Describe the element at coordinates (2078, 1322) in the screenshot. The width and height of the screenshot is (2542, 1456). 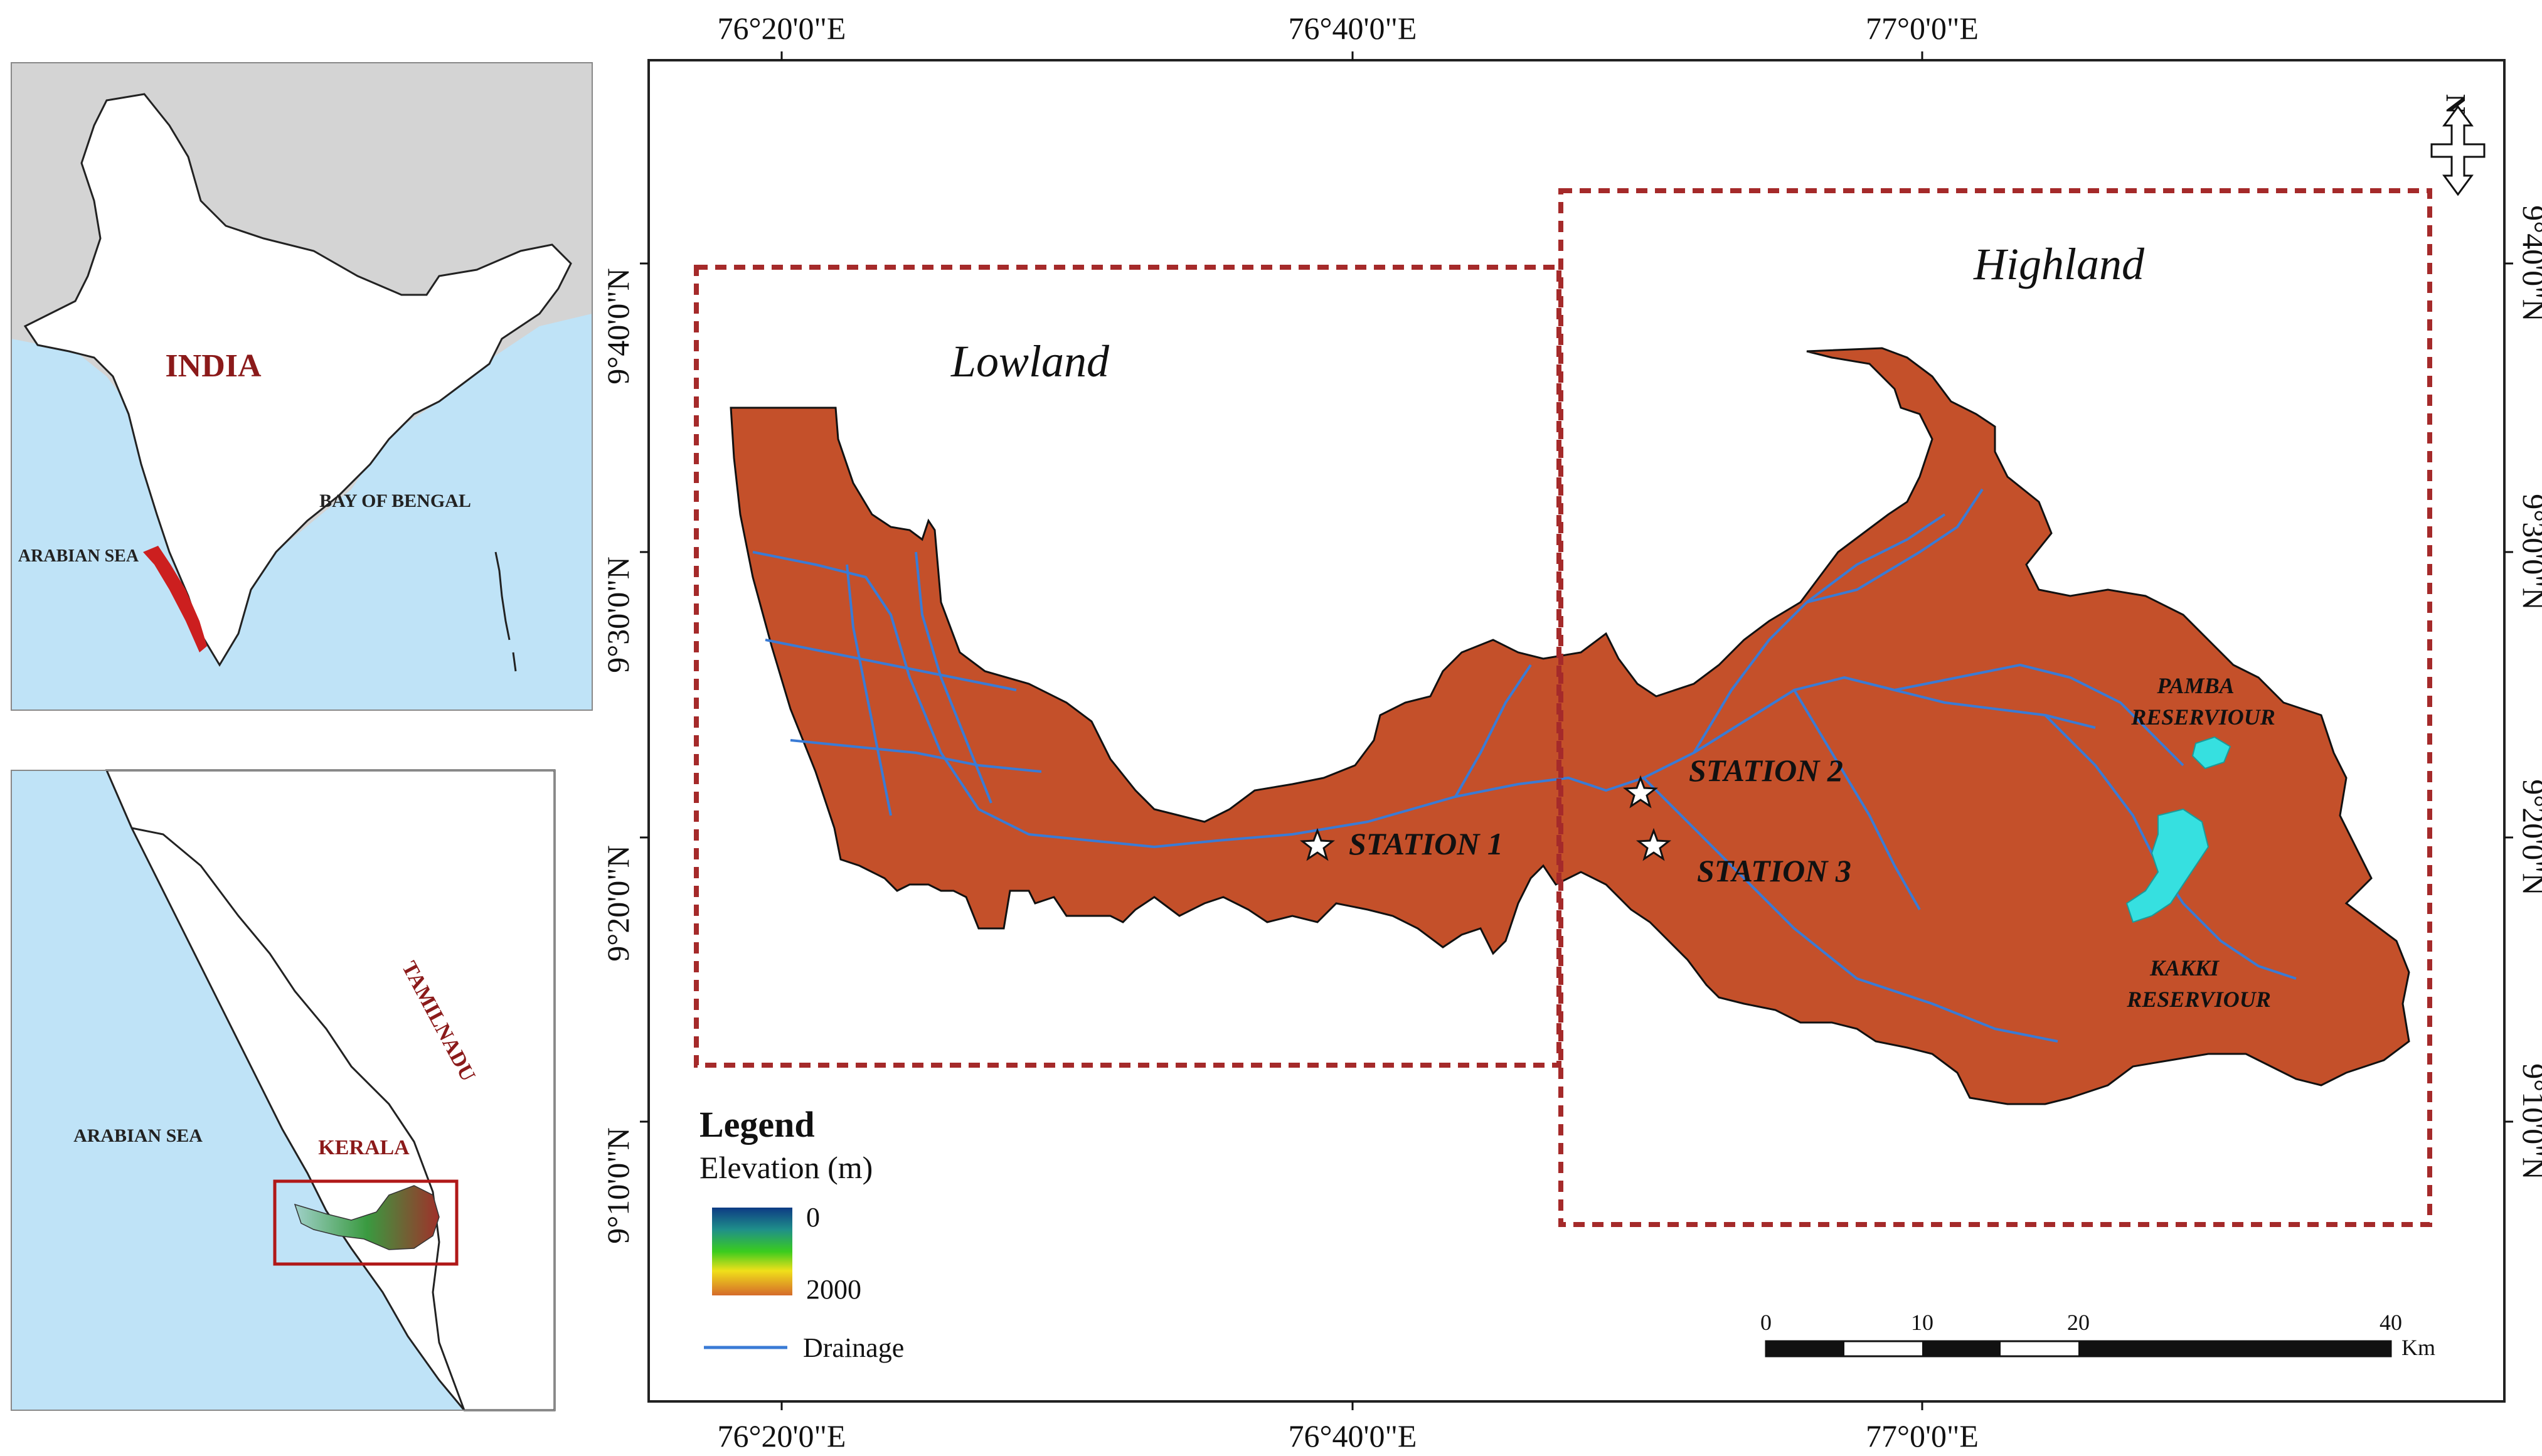
I see `scale-tick-20: 20` at that location.